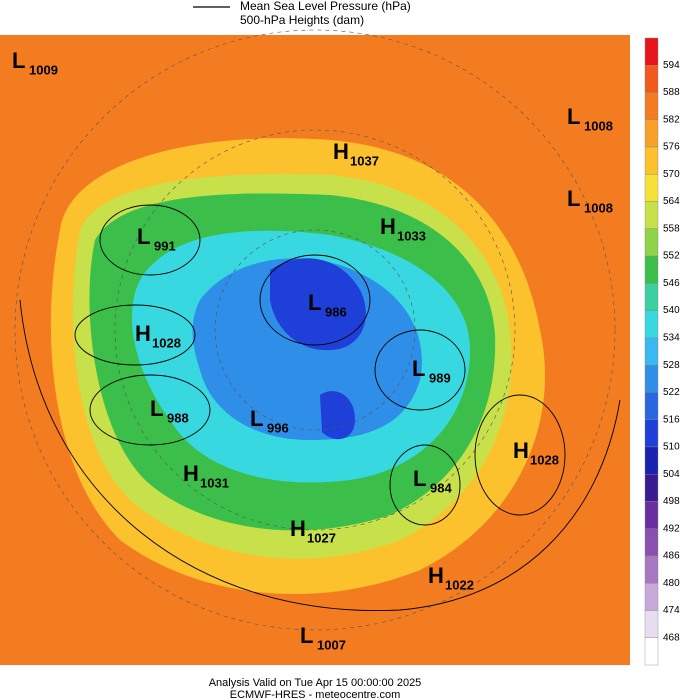 Image resolution: width=681 pixels, height=700 pixels. Describe the element at coordinates (331, 644) in the screenshot. I see `center-value: 1007` at that location.